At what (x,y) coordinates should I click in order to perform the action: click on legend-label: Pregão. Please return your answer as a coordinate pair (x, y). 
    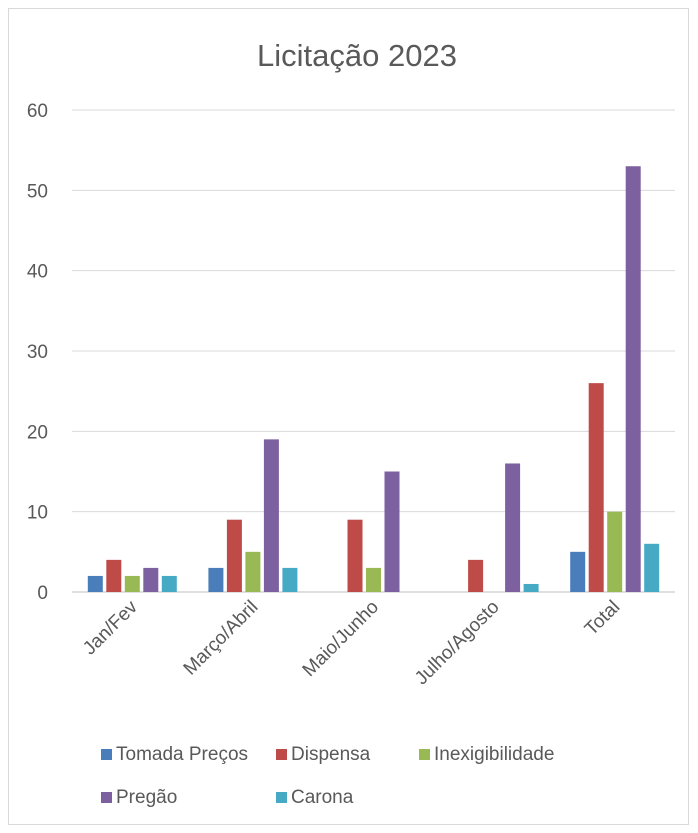
    Looking at the image, I should click on (146, 797).